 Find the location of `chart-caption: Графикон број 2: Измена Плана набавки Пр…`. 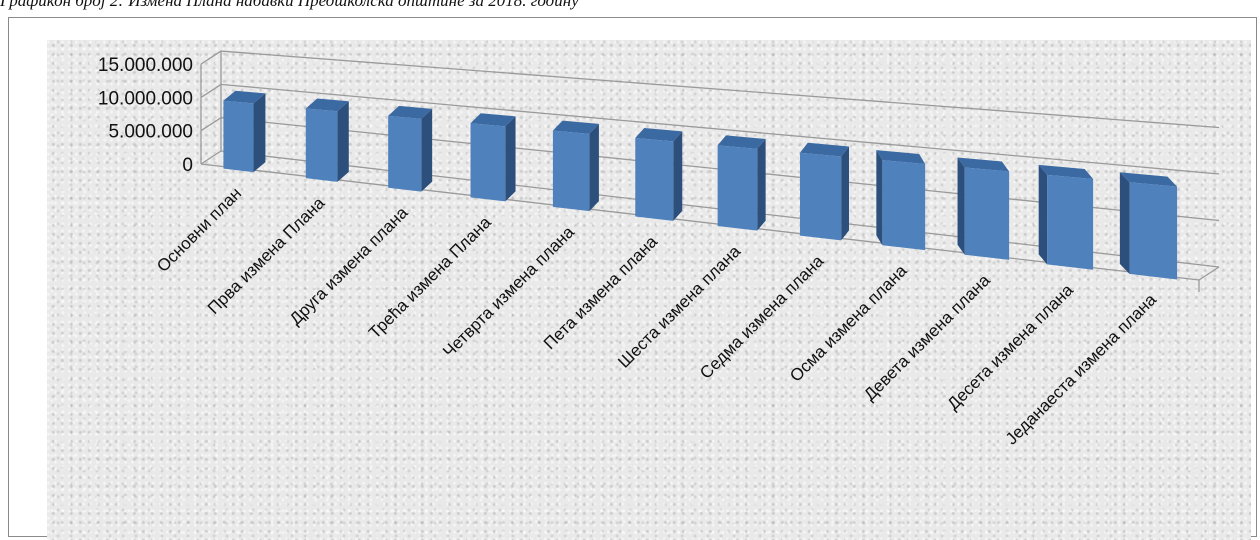

chart-caption: Графикон број 2: Измена Плана набавки Пр… is located at coordinates (289, 5).